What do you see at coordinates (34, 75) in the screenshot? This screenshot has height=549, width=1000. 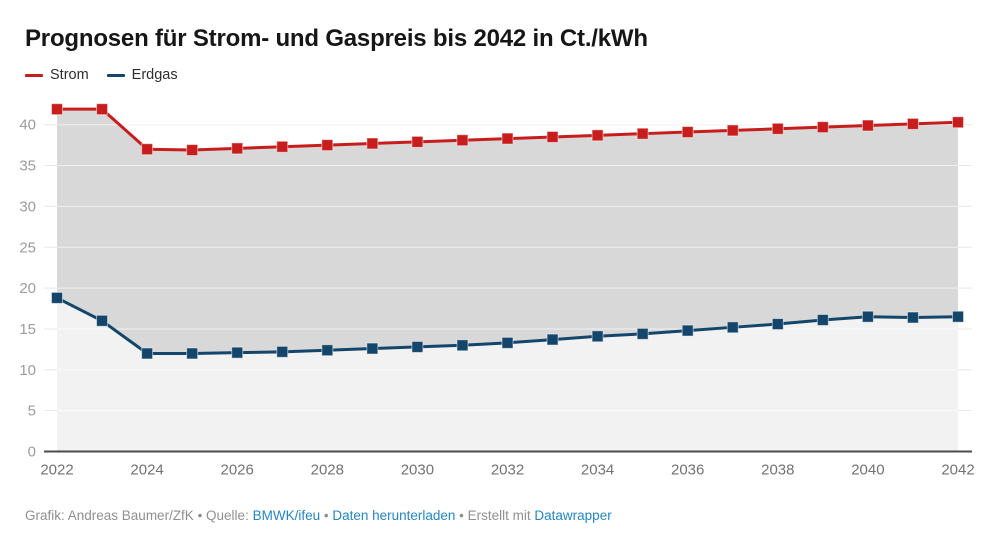 I see `strom-line-dash-icon` at bounding box center [34, 75].